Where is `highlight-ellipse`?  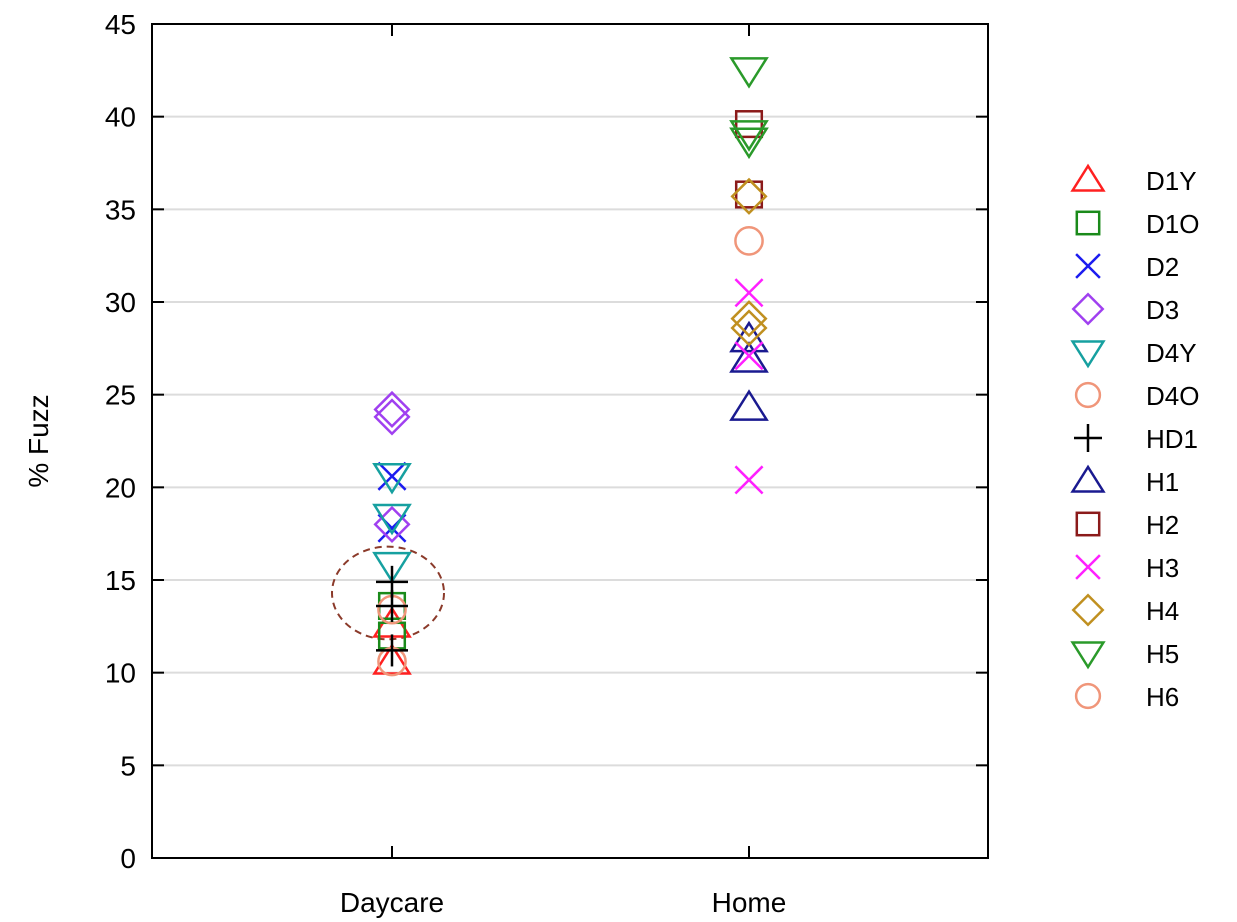 highlight-ellipse is located at coordinates (388, 593).